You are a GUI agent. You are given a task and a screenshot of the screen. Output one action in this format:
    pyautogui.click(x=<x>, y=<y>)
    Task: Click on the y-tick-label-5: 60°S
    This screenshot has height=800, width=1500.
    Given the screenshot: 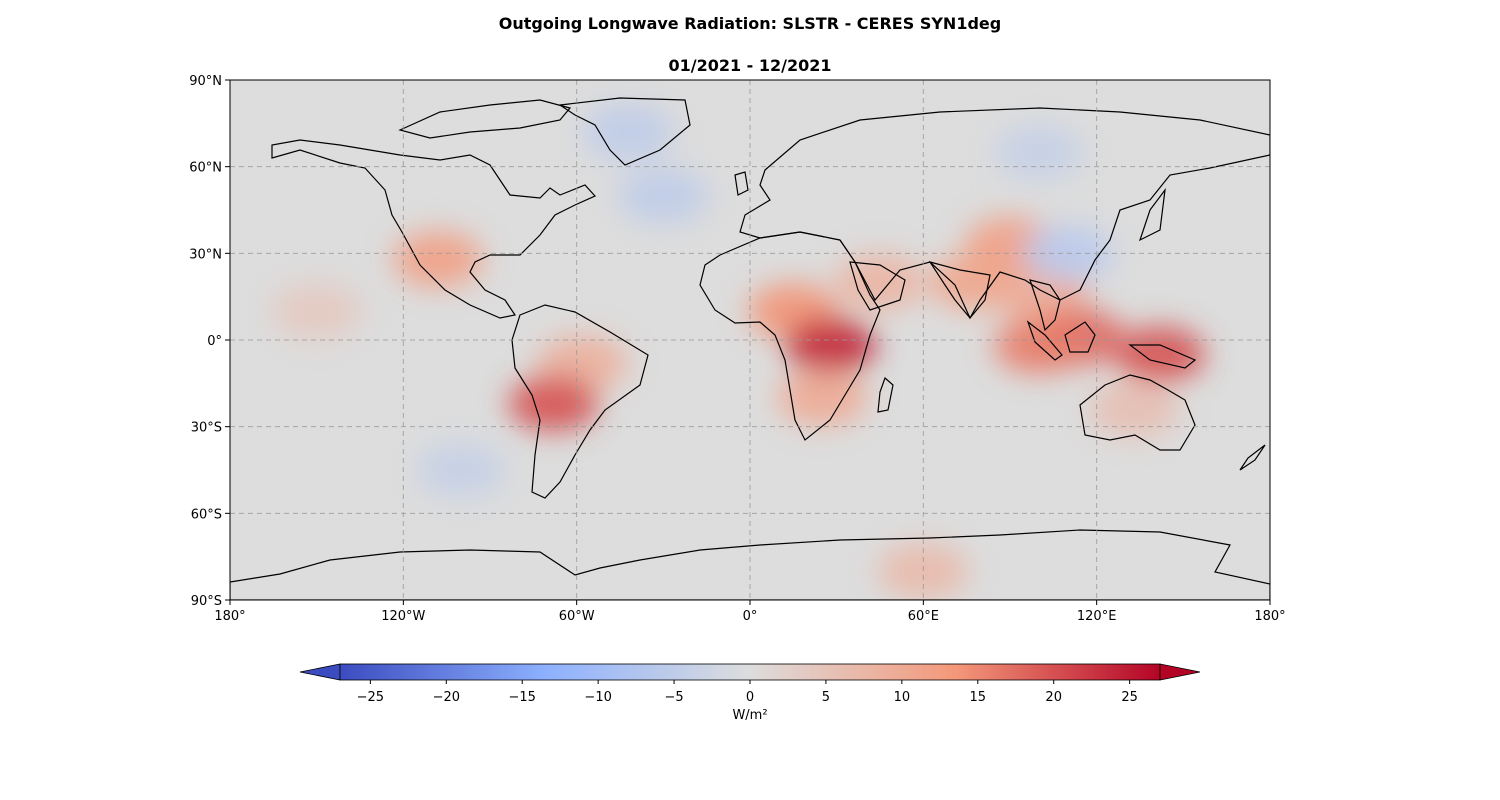 What is the action you would take?
    pyautogui.click(x=206, y=514)
    